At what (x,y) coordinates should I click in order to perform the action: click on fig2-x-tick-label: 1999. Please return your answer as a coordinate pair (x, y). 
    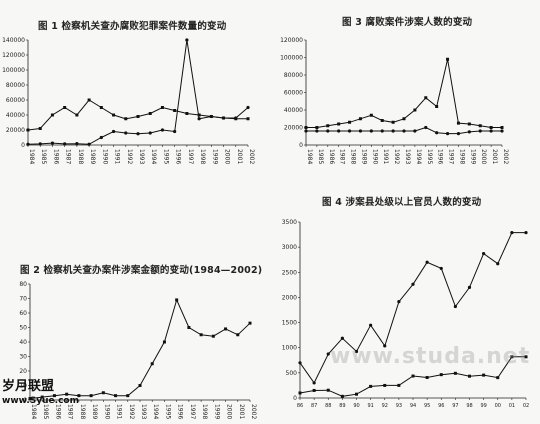
    Looking at the image, I should click on (216, 411).